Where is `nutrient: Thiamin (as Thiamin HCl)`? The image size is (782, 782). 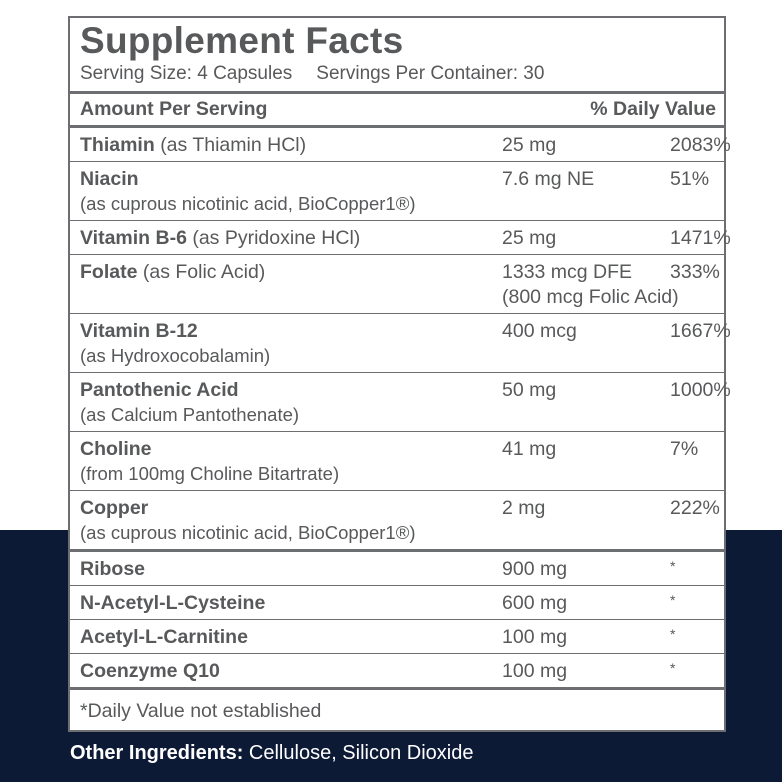 nutrient: Thiamin (as Thiamin HCl) is located at coordinates (193, 145).